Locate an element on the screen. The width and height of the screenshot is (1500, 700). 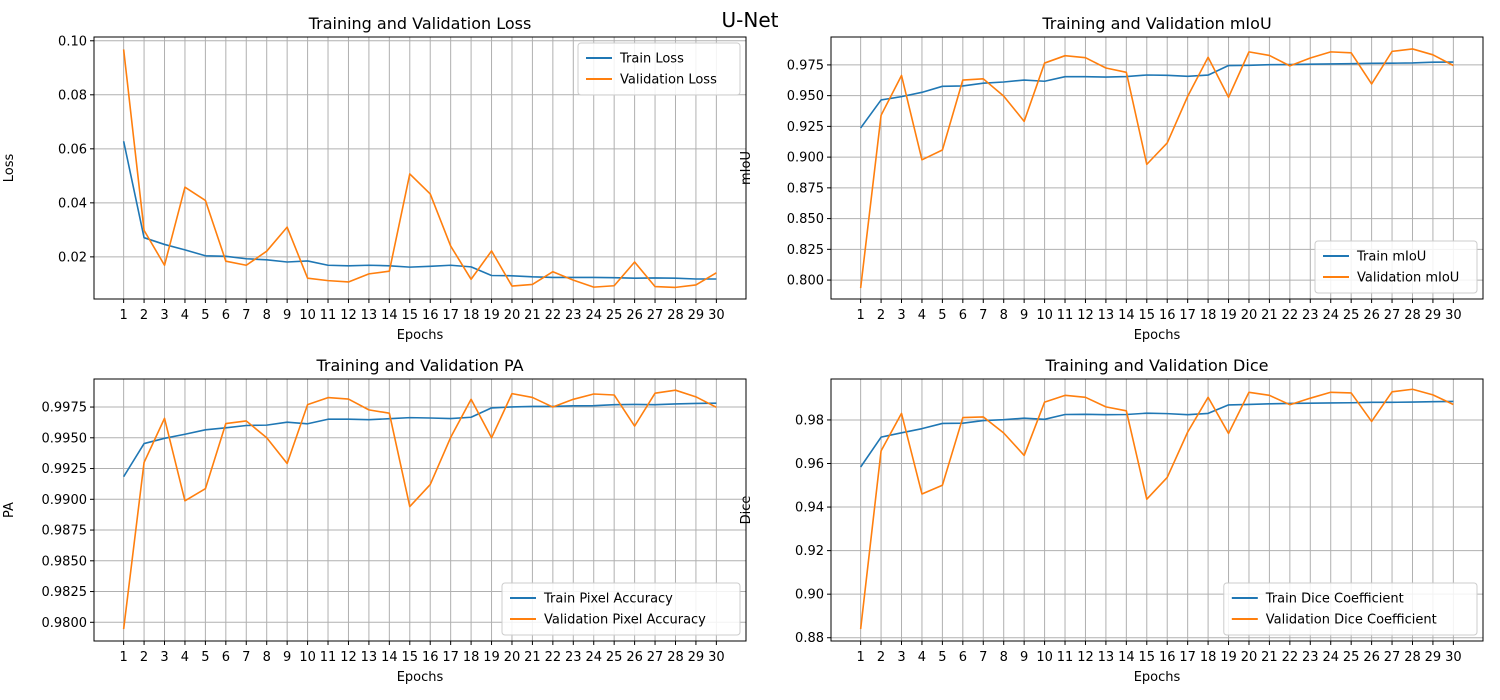
miou-xtick-label: 18 is located at coordinates (1208, 315).